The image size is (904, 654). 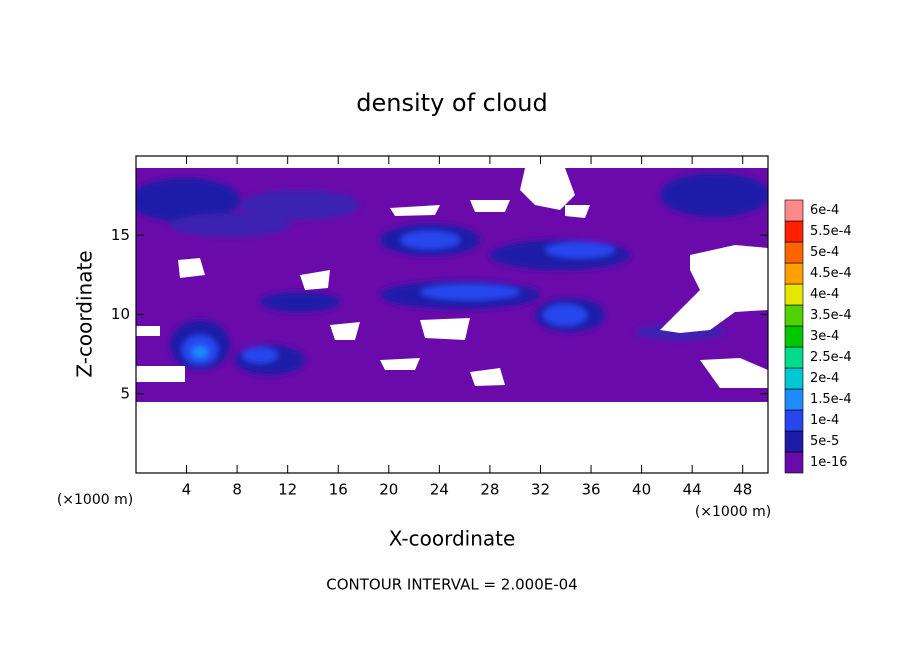 What do you see at coordinates (692, 490) in the screenshot?
I see `x-tick-label: 44` at bounding box center [692, 490].